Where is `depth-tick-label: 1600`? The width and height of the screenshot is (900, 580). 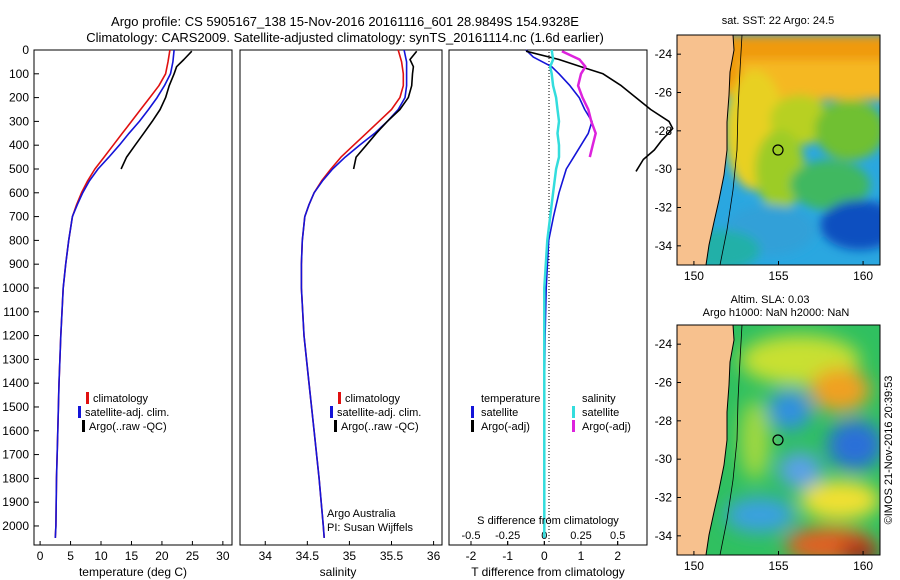
depth-tick-label: 1600 is located at coordinates (15, 431).